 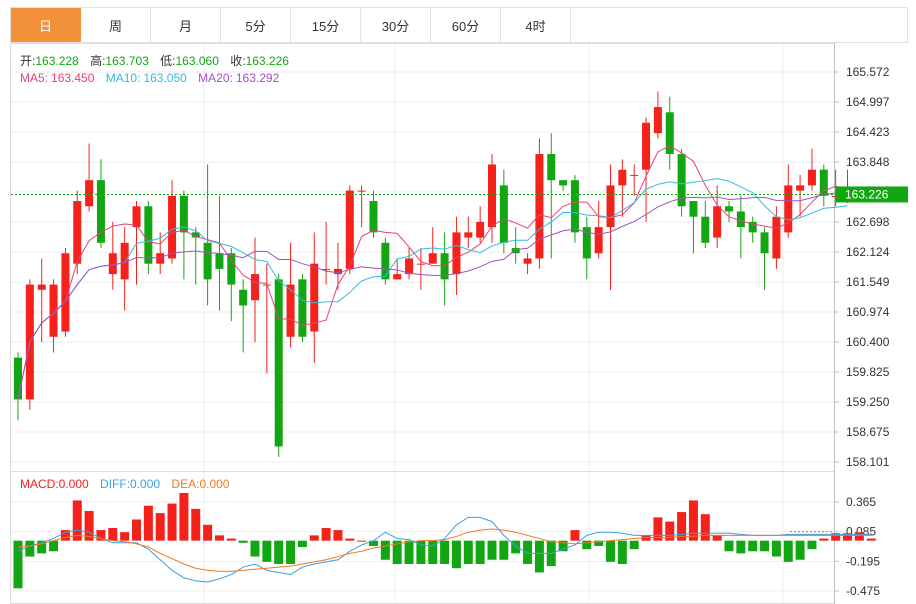 What do you see at coordinates (57, 61) in the screenshot?
I see `open-value: 163.228` at bounding box center [57, 61].